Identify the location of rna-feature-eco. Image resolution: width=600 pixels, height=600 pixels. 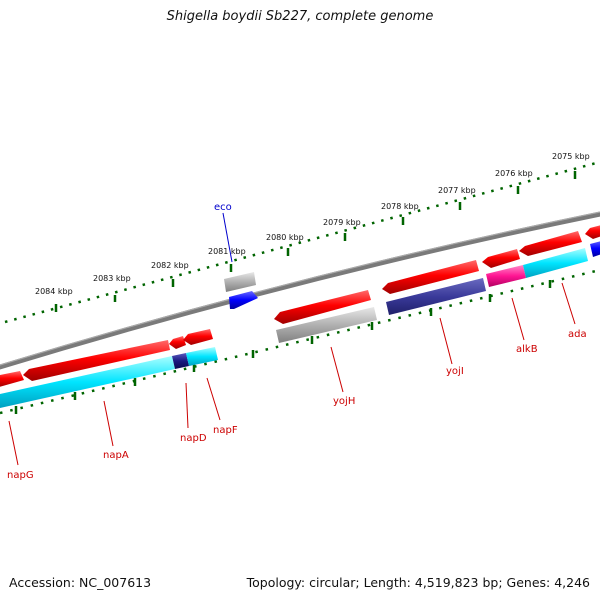
(243, 300).